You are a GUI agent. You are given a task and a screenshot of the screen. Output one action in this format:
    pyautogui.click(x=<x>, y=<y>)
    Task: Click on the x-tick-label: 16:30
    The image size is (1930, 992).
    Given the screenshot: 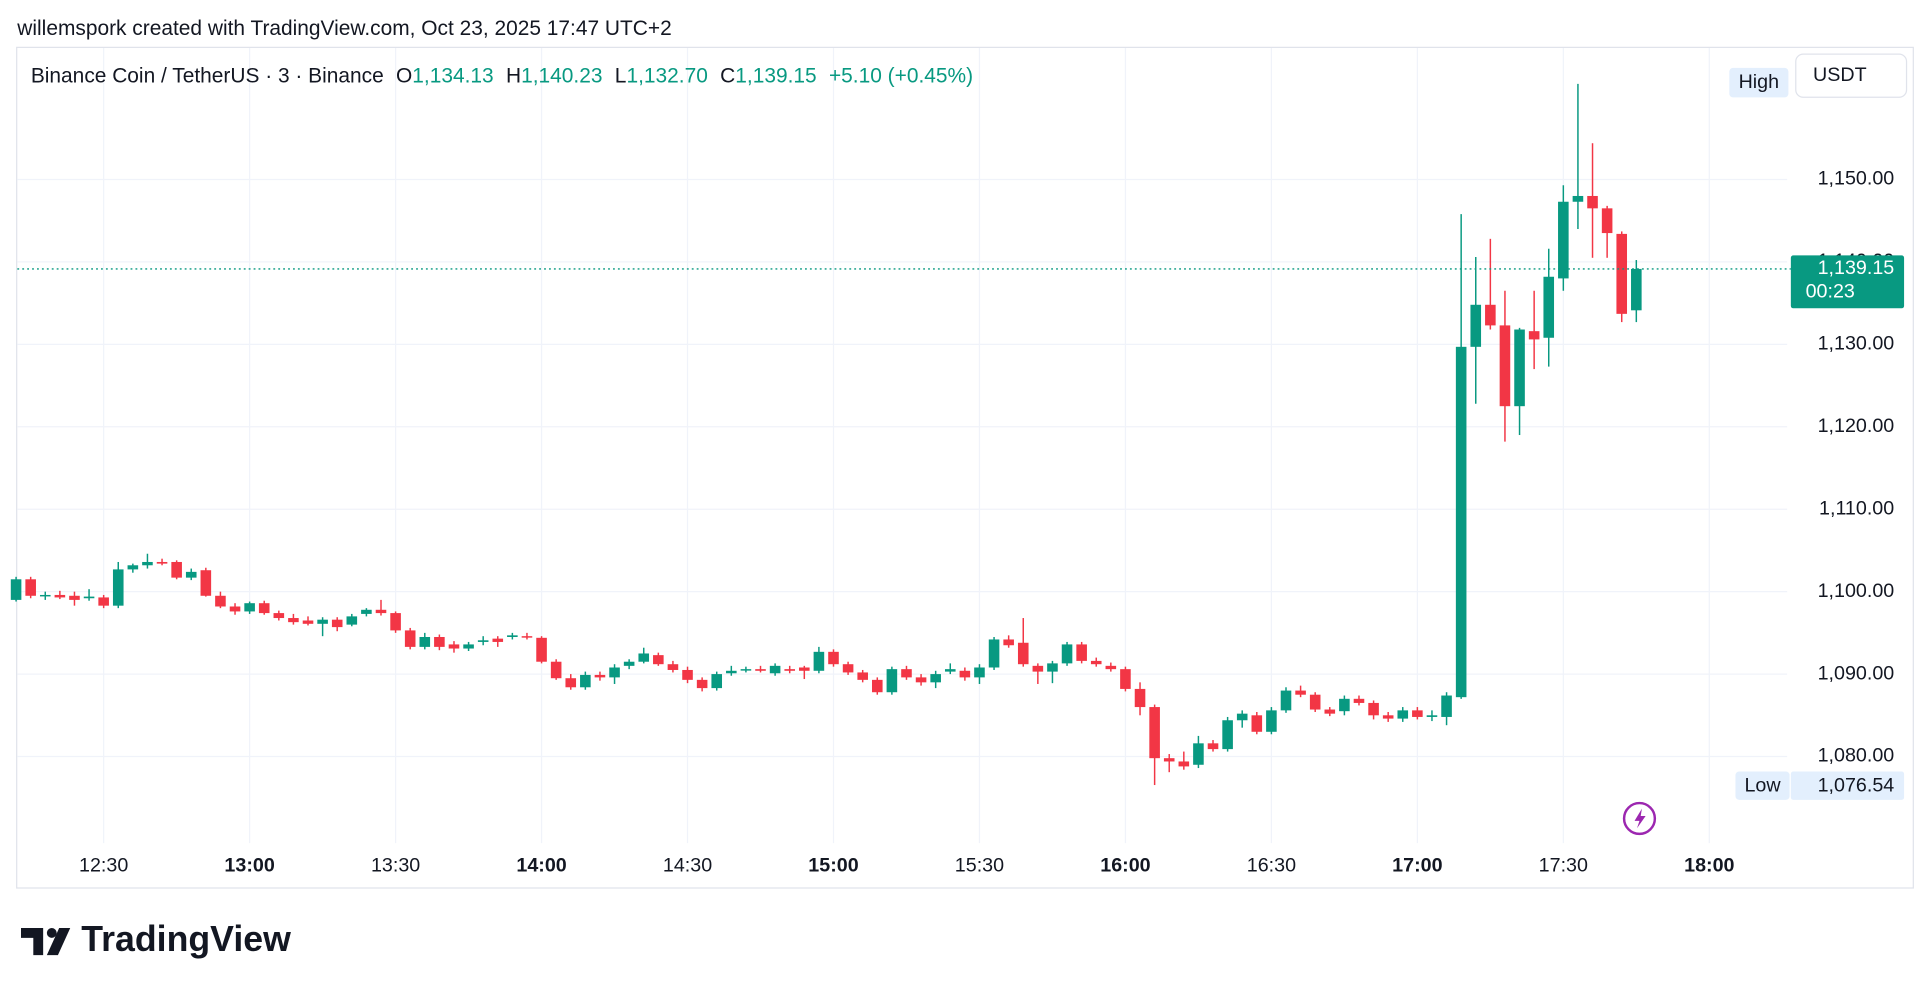 What is the action you would take?
    pyautogui.click(x=1271, y=866)
    